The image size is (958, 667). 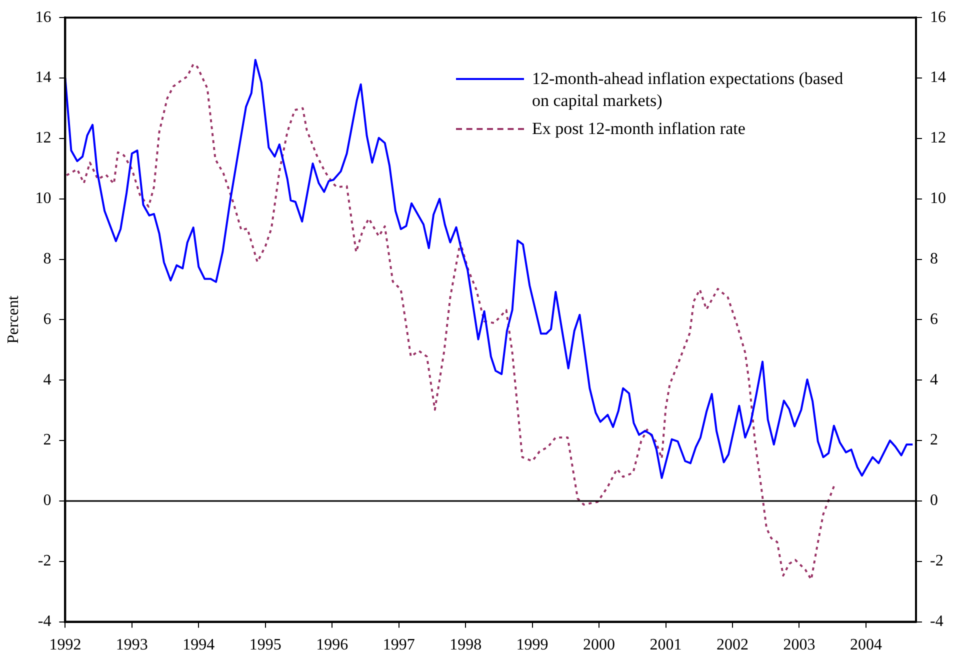 I want to click on y-tick-label: 8, so click(x=47, y=259).